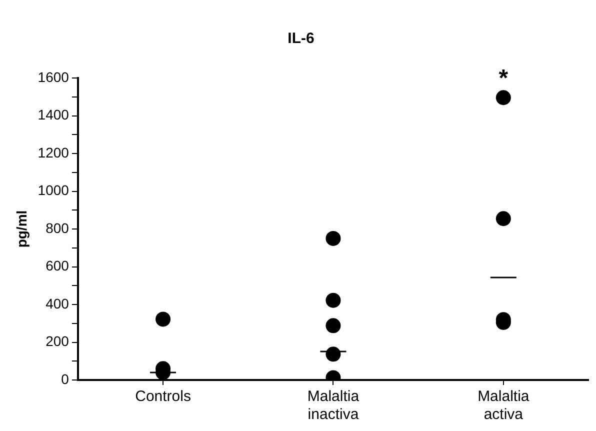 This screenshot has height=431, width=596. I want to click on x-tick-label: Controls, so click(163, 397).